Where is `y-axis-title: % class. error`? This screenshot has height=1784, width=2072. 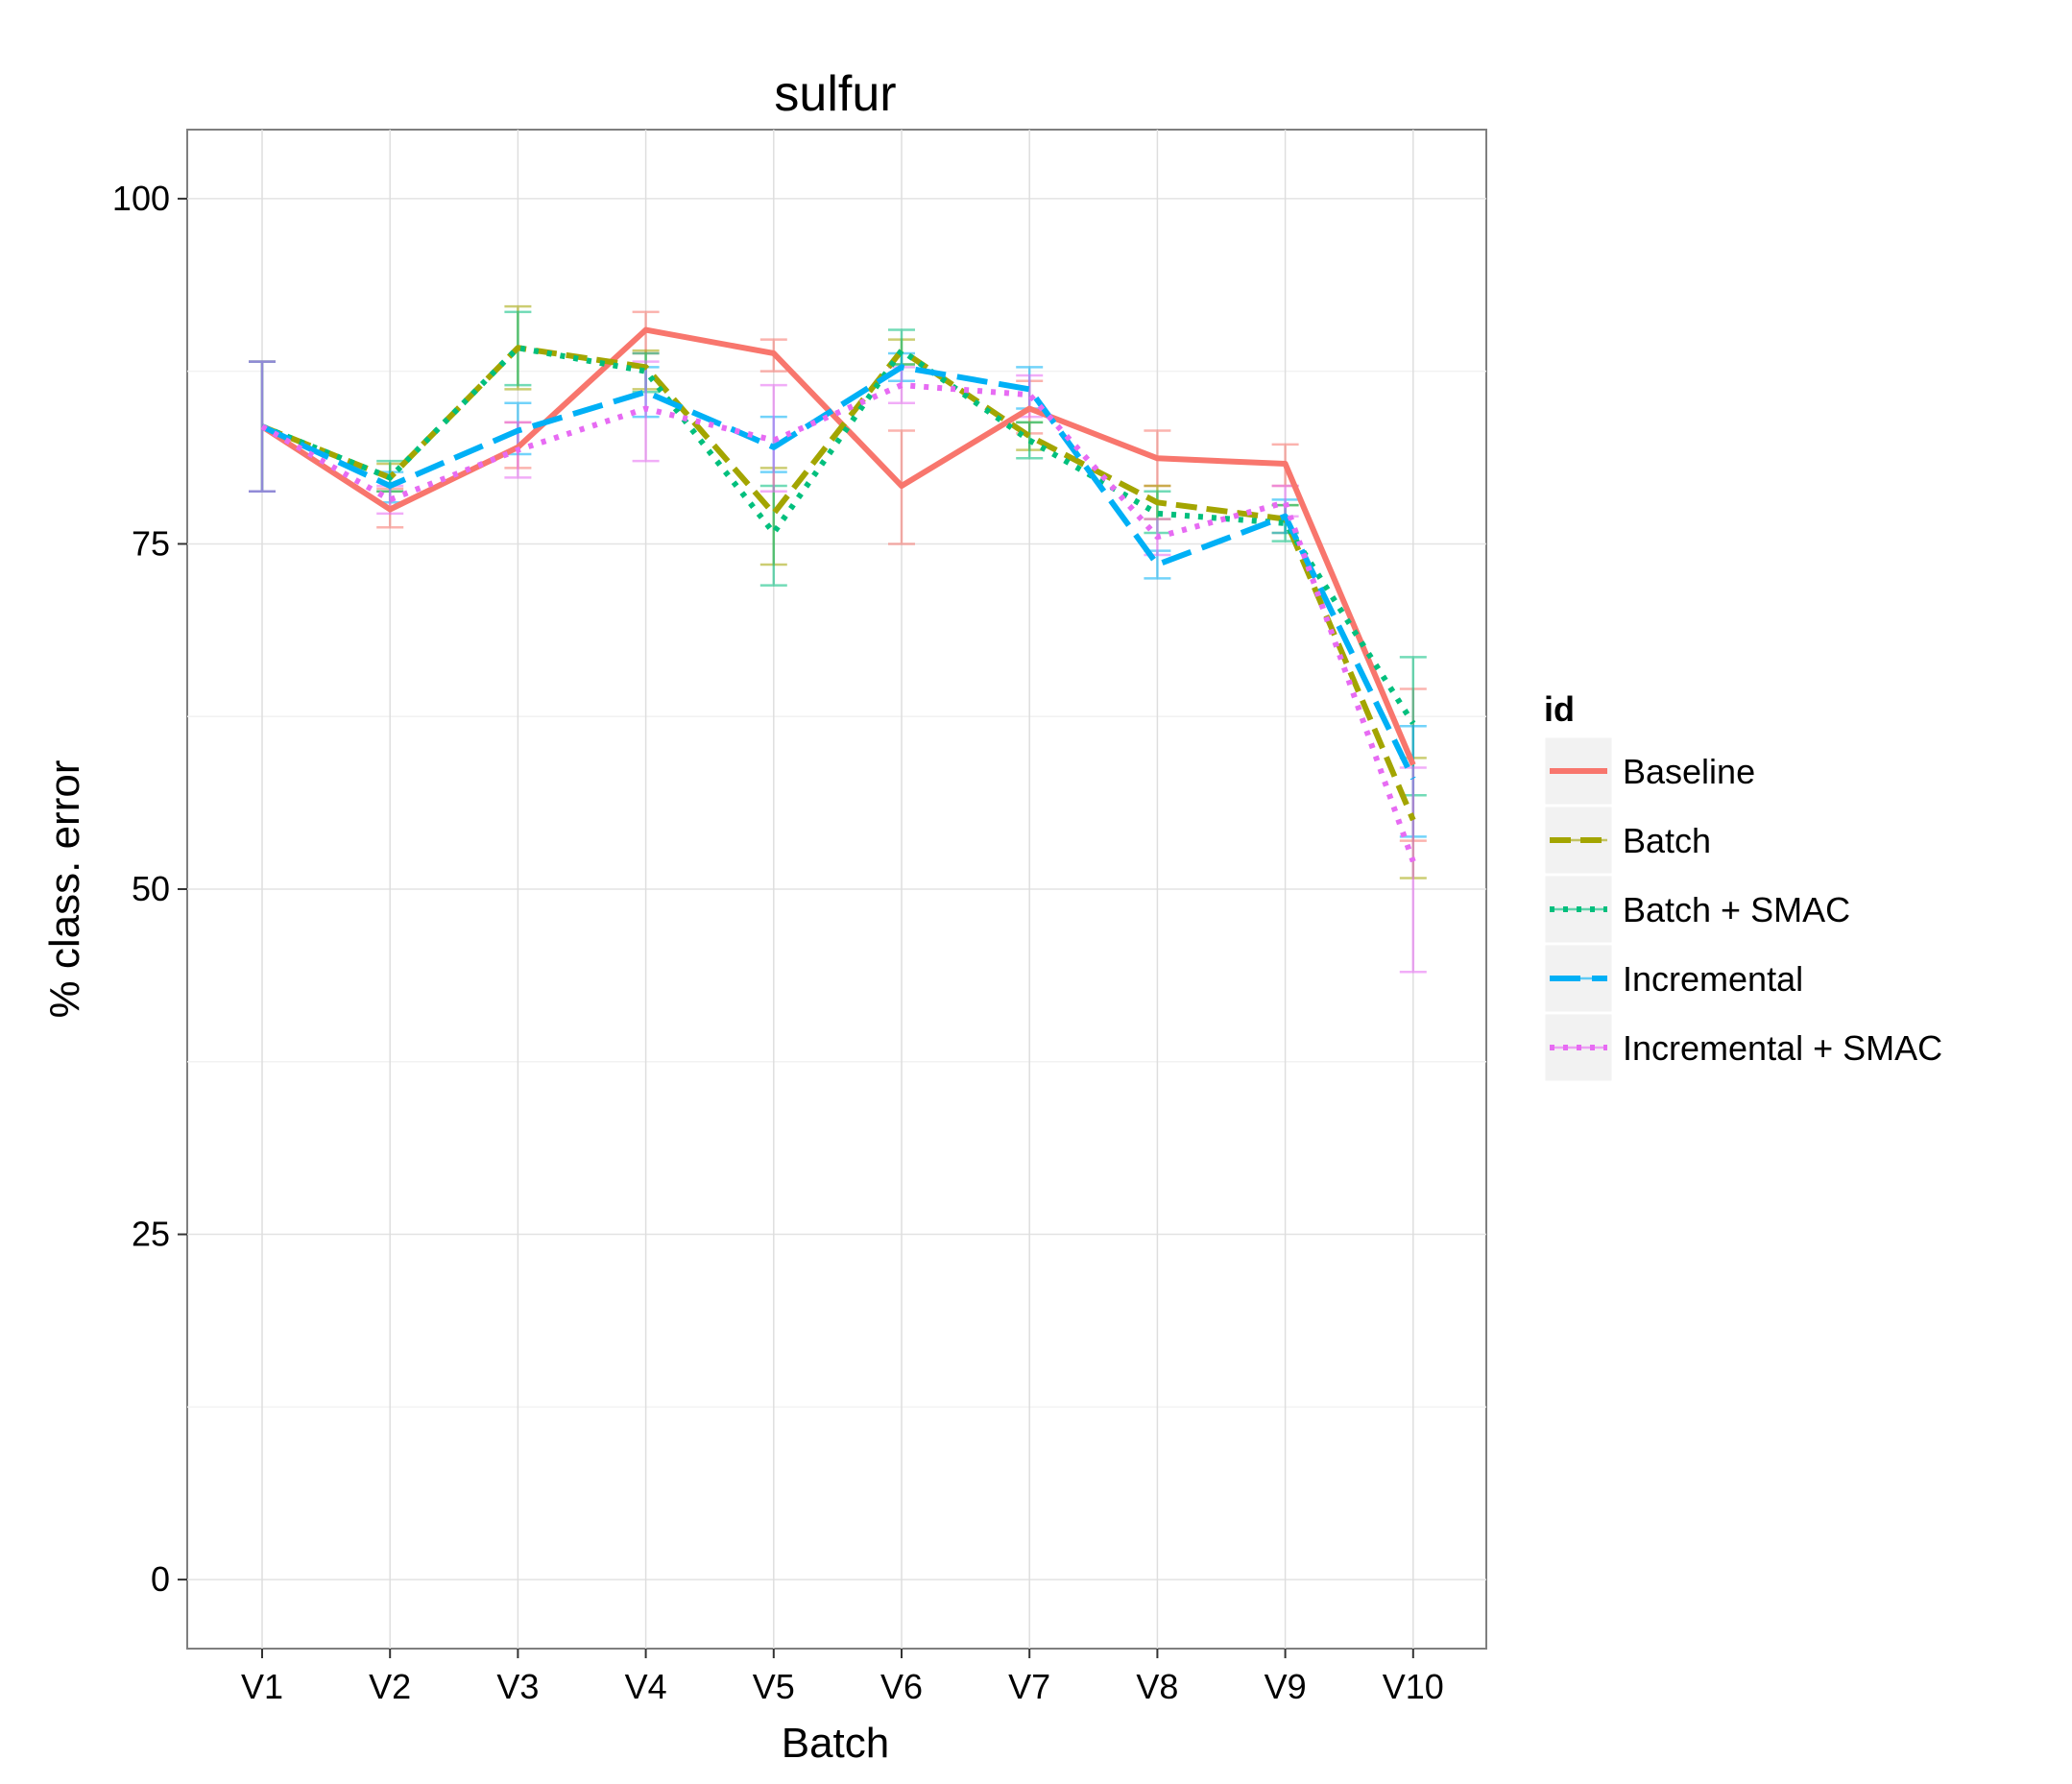
y-axis-title: % class. error is located at coordinates (64, 889).